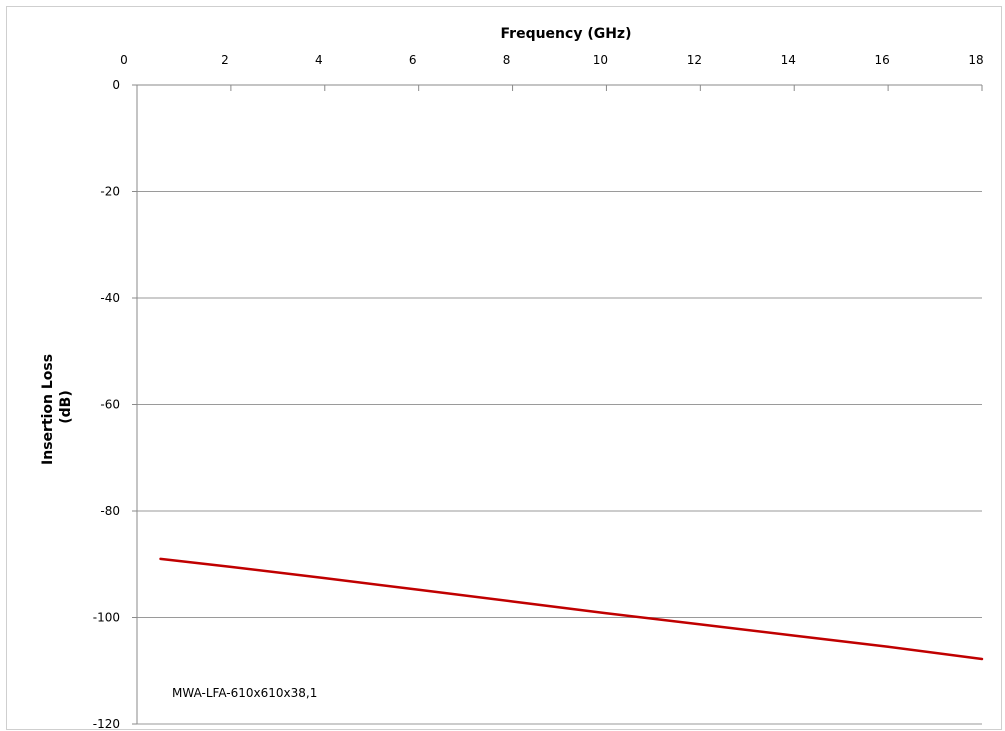 The image size is (1005, 731). What do you see at coordinates (413, 60) in the screenshot?
I see `x-tick-label: 6` at bounding box center [413, 60].